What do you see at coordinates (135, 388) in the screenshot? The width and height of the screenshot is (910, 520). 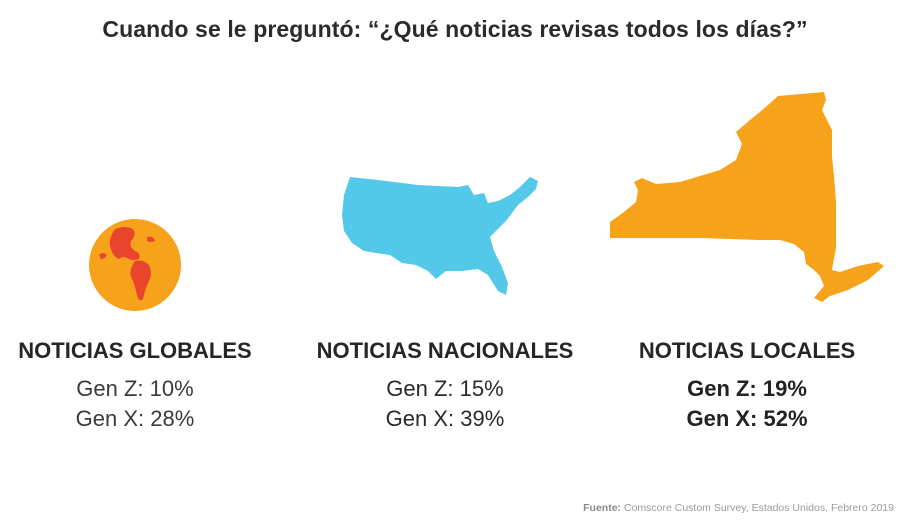 I see `gen-z-value: Gen Z: 10%` at bounding box center [135, 388].